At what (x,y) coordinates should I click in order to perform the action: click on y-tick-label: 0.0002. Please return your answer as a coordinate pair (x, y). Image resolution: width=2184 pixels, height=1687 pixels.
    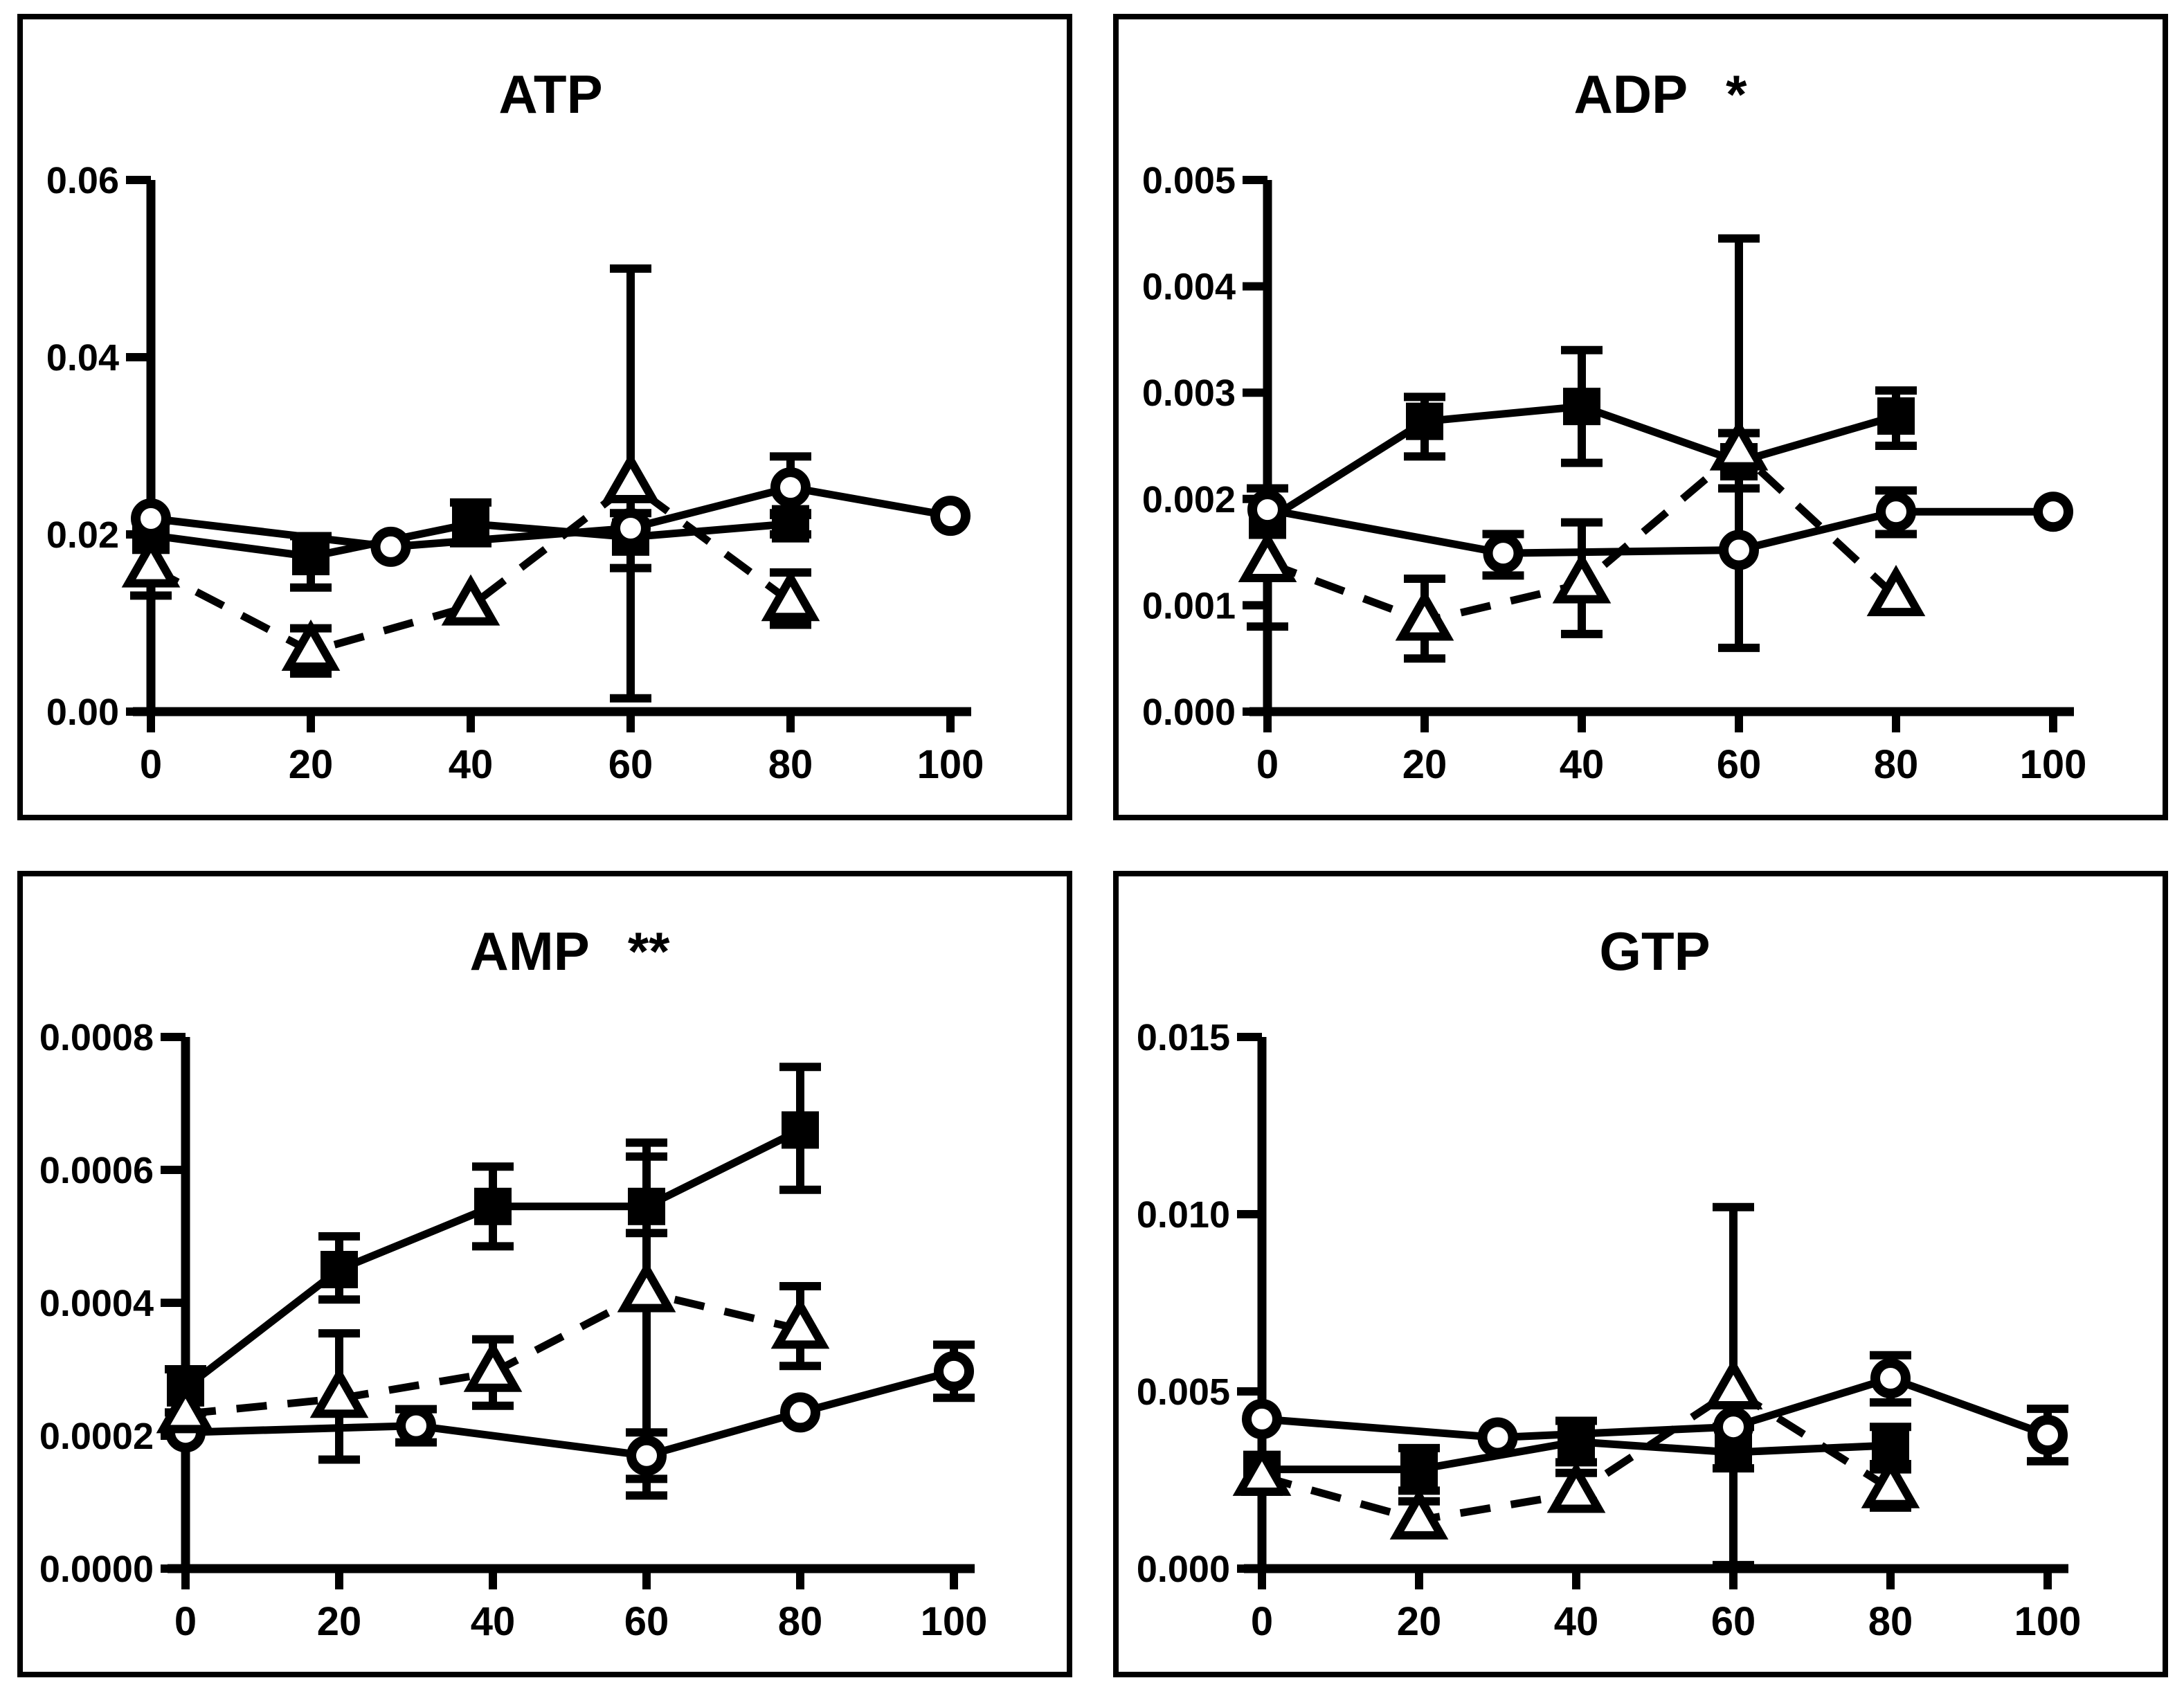
    Looking at the image, I should click on (96, 1436).